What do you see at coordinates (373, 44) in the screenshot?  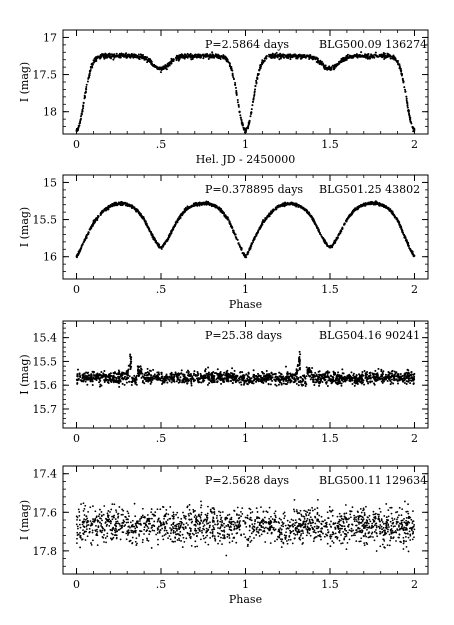 I see `star-label: BLG500.09 136274` at bounding box center [373, 44].